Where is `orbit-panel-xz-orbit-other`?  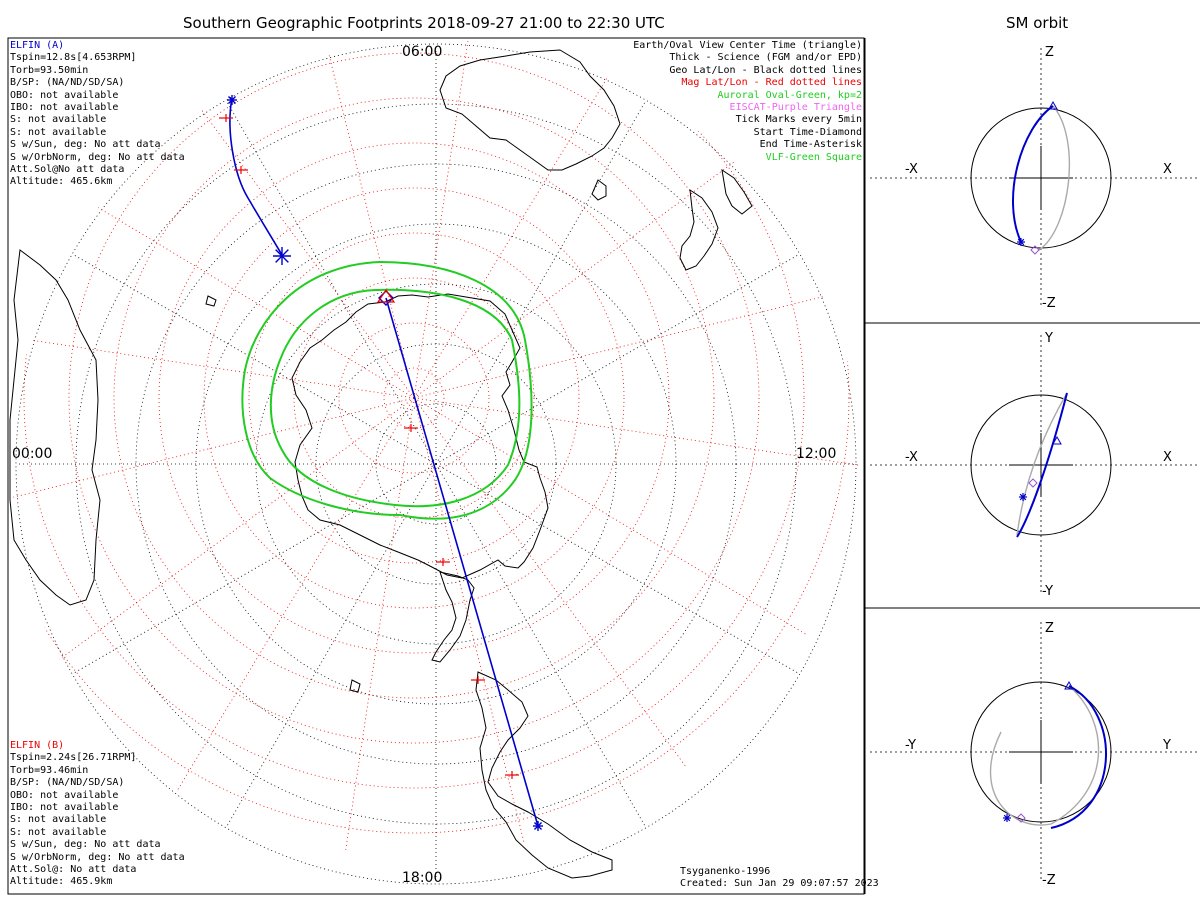 orbit-panel-xz-orbit-other is located at coordinates (1054, 178).